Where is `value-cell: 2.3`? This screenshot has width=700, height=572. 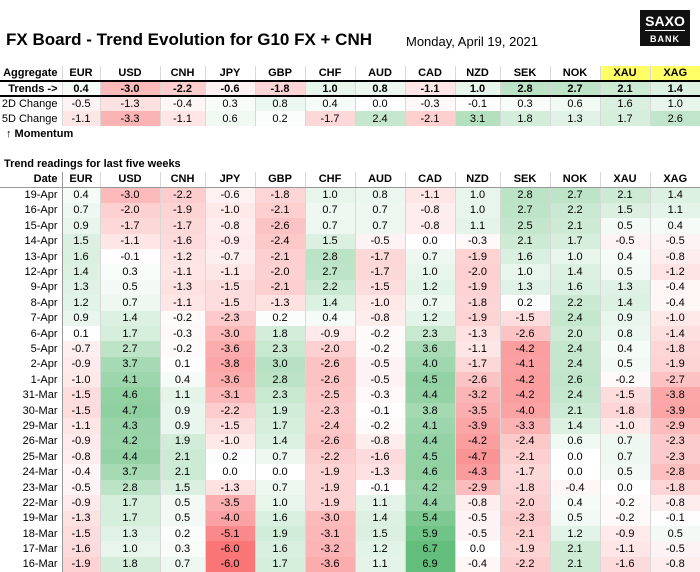
value-cell: 2.3 is located at coordinates (429, 333).